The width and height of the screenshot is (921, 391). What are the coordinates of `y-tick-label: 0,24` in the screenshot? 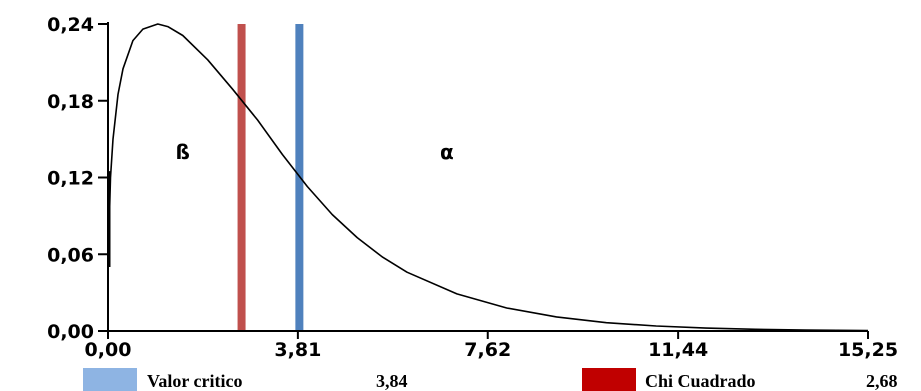 It's located at (70, 25).